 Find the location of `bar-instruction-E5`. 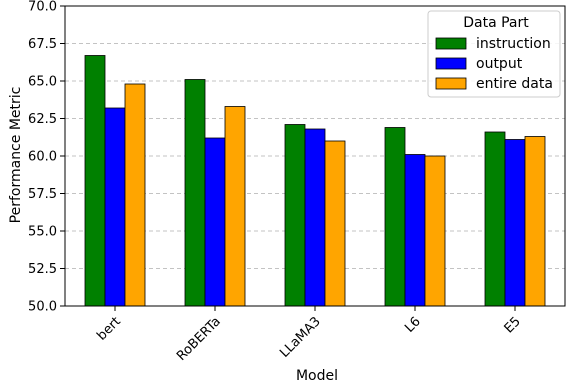

bar-instruction-E5 is located at coordinates (495, 219).